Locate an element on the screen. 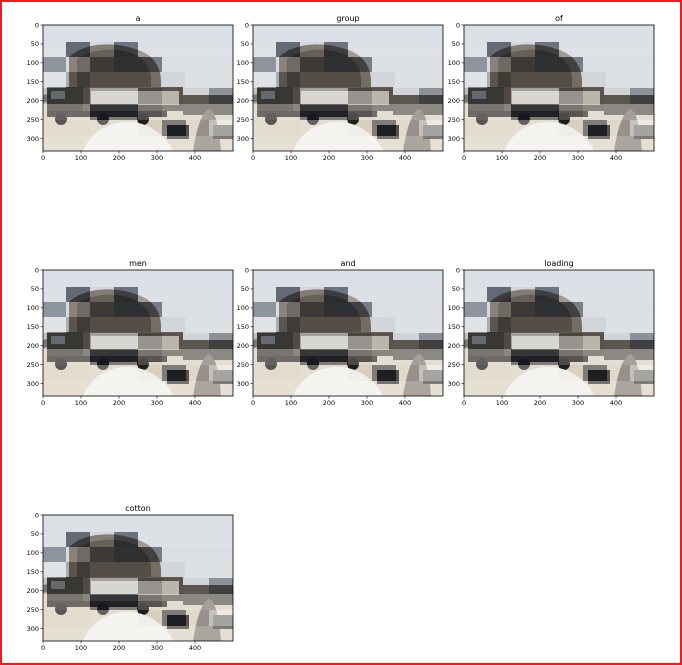 This screenshot has height=665, width=682. panel-title: of is located at coordinates (559, 18).